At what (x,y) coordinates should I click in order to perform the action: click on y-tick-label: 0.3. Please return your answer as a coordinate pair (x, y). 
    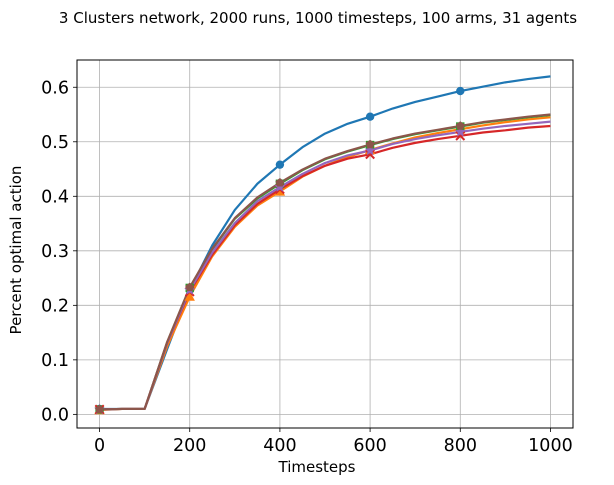
    Looking at the image, I should click on (55, 252).